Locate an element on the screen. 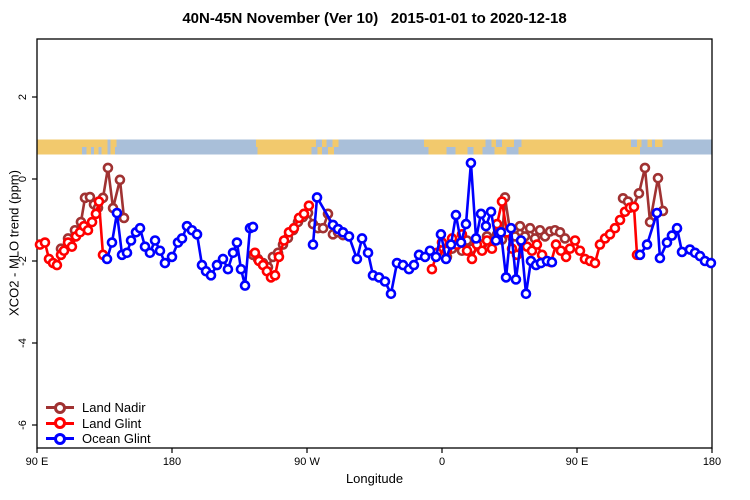 The width and height of the screenshot is (750, 500). ocean-glint-marker-icon is located at coordinates (60, 438).